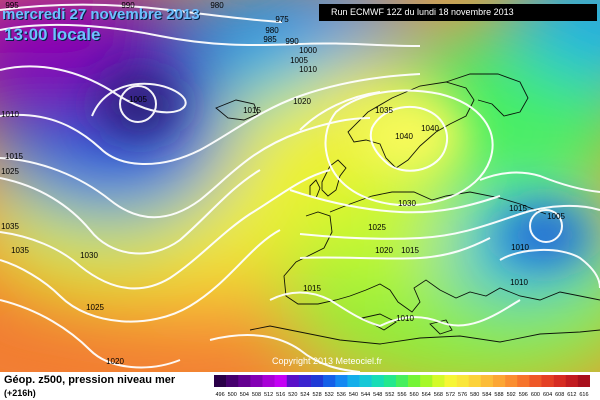 The height and width of the screenshot is (400, 600). I want to click on legend-tick-label: 508, so click(256, 395).